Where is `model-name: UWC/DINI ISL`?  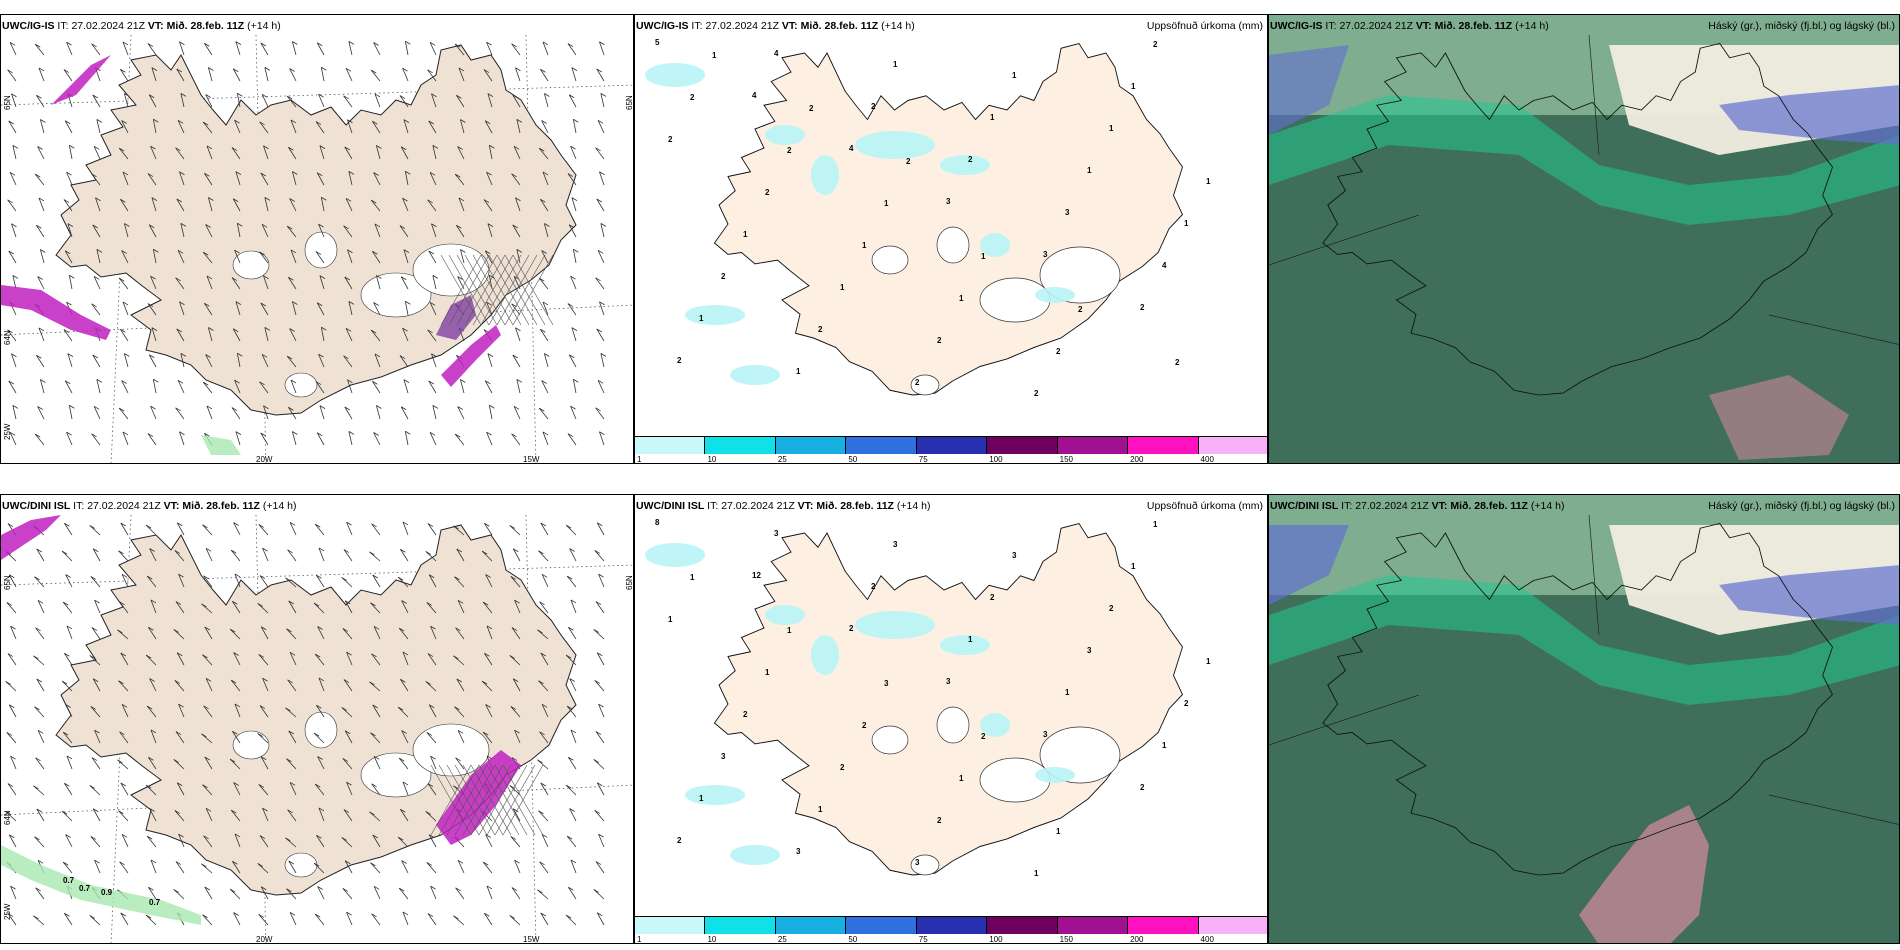 model-name: UWC/DINI ISL is located at coordinates (670, 506).